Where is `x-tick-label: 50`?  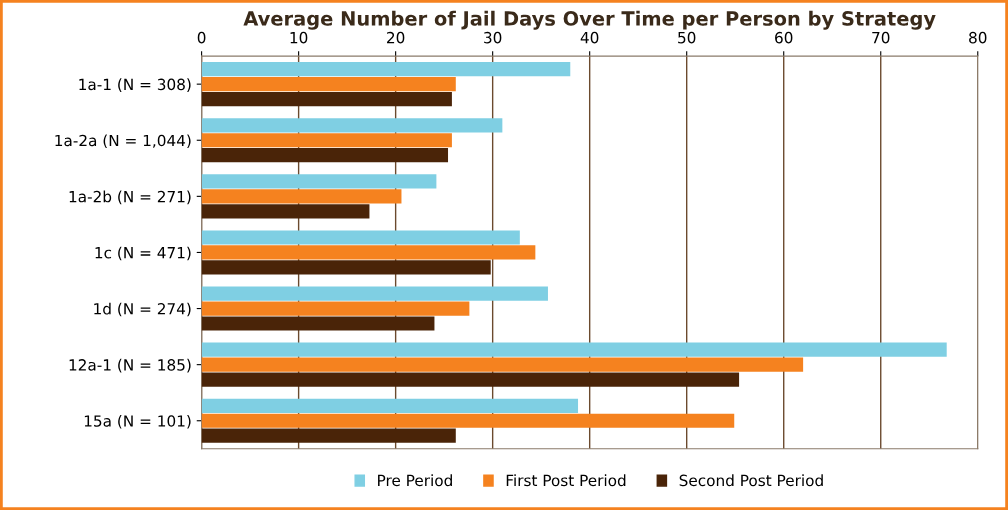
x-tick-label: 50 is located at coordinates (687, 37).